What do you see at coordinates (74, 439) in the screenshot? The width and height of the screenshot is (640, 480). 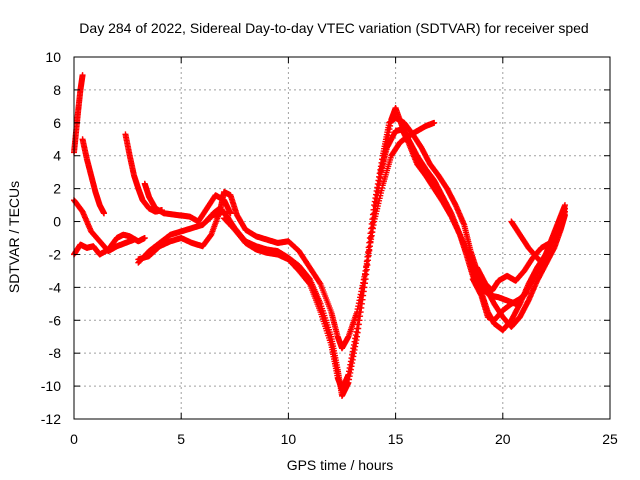 I see `x-tick-label: 0` at bounding box center [74, 439].